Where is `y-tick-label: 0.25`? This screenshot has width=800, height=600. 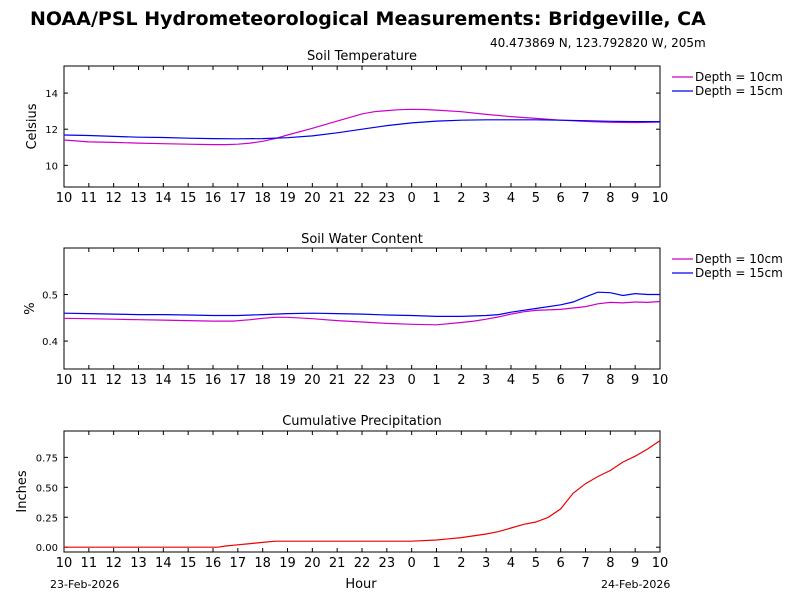
y-tick-label: 0.25 is located at coordinates (47, 518).